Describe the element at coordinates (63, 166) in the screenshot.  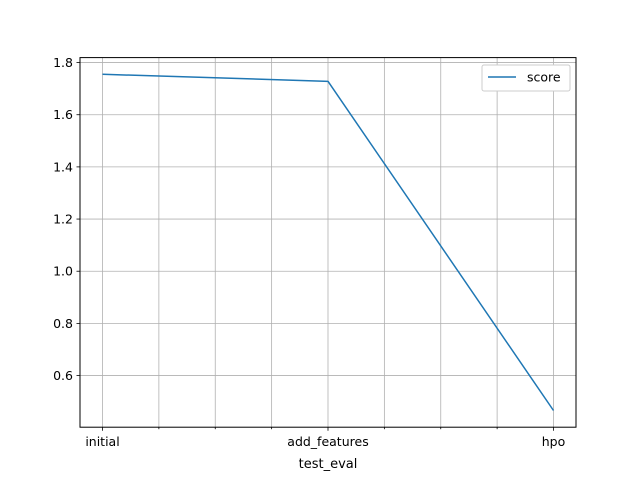
I see `y-tick-label: 1.4` at that location.